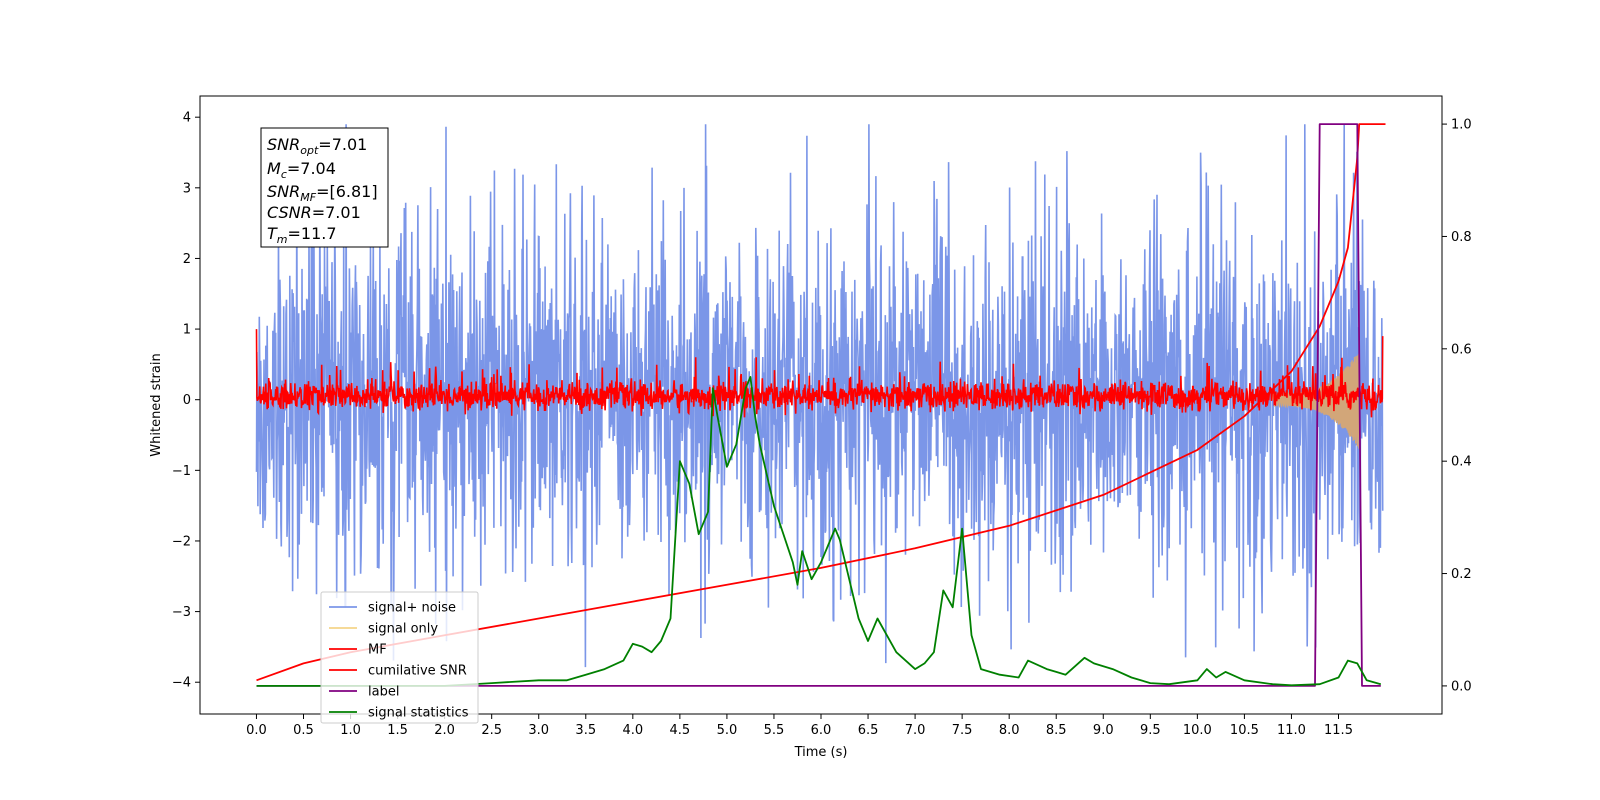 The image size is (1600, 800). What do you see at coordinates (412, 608) in the screenshot?
I see `legend-label: signal+ noise` at bounding box center [412, 608].